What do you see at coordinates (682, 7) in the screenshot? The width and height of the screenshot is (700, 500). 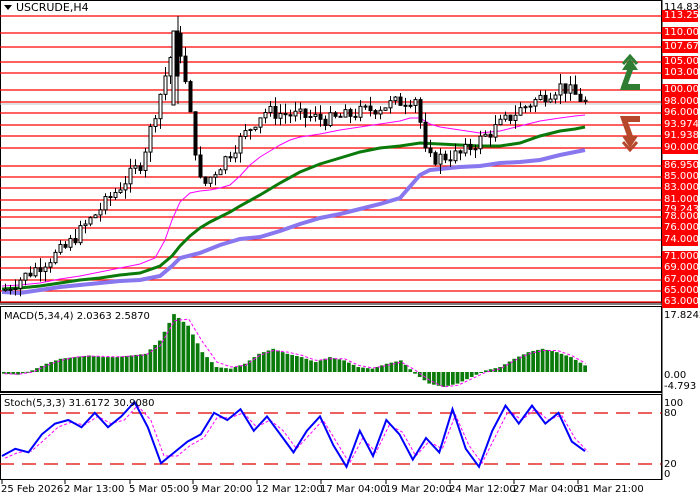 I see `price-axis-top: 114.830` at bounding box center [682, 7].